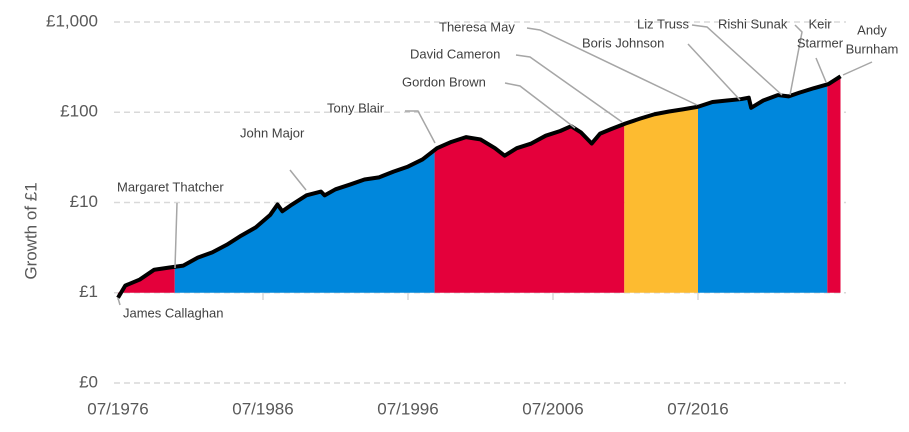 The width and height of the screenshot is (909, 432). What do you see at coordinates (407, 408) in the screenshot?
I see `x-tick-label: 07/1996` at bounding box center [407, 408].